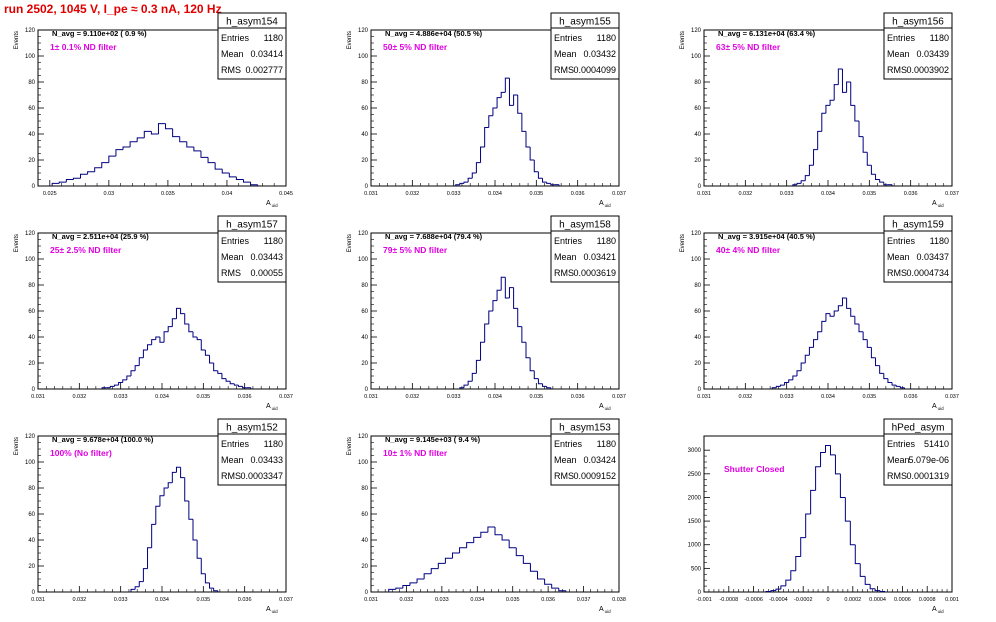 The image size is (996, 622). Describe the element at coordinates (415, 47) in the screenshot. I see `filter-annotation: 50± 5% ND filter` at that location.